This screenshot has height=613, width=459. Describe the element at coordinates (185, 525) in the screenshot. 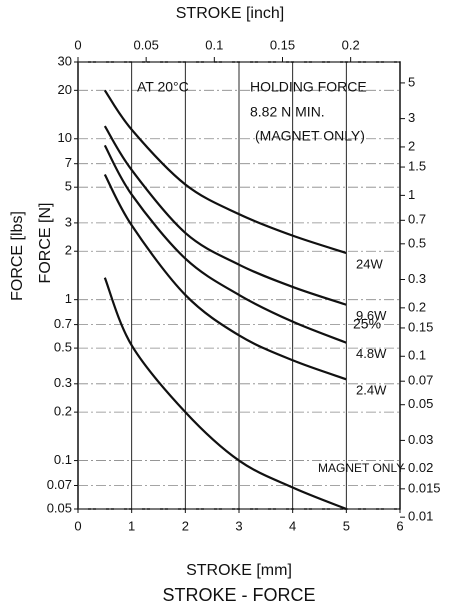

I see `x-tick-label: 2` at that location.